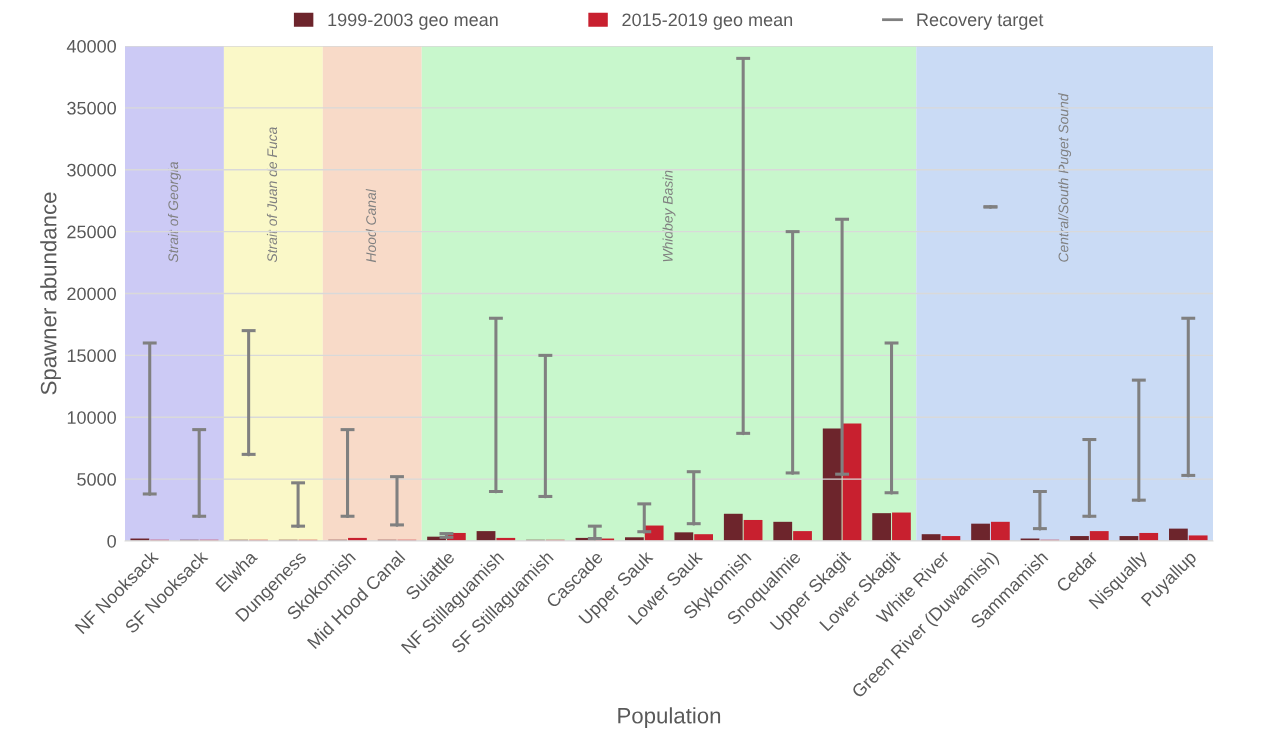 This screenshot has height=729, width=1265. I want to click on y-tick-label: 25000, so click(91, 232).